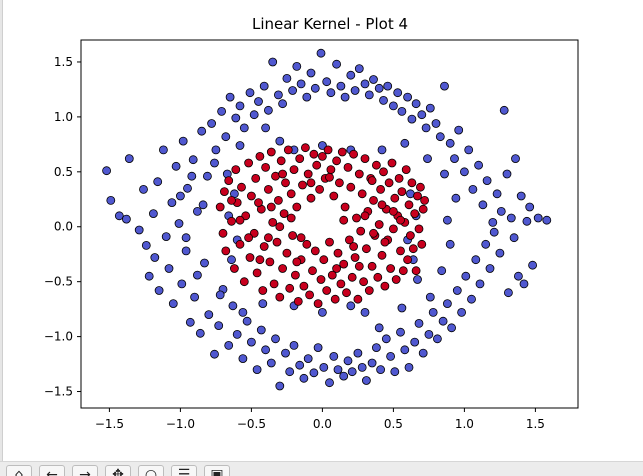 The image size is (643, 476). I want to click on y-tick-label: 1.0, so click(63, 117).